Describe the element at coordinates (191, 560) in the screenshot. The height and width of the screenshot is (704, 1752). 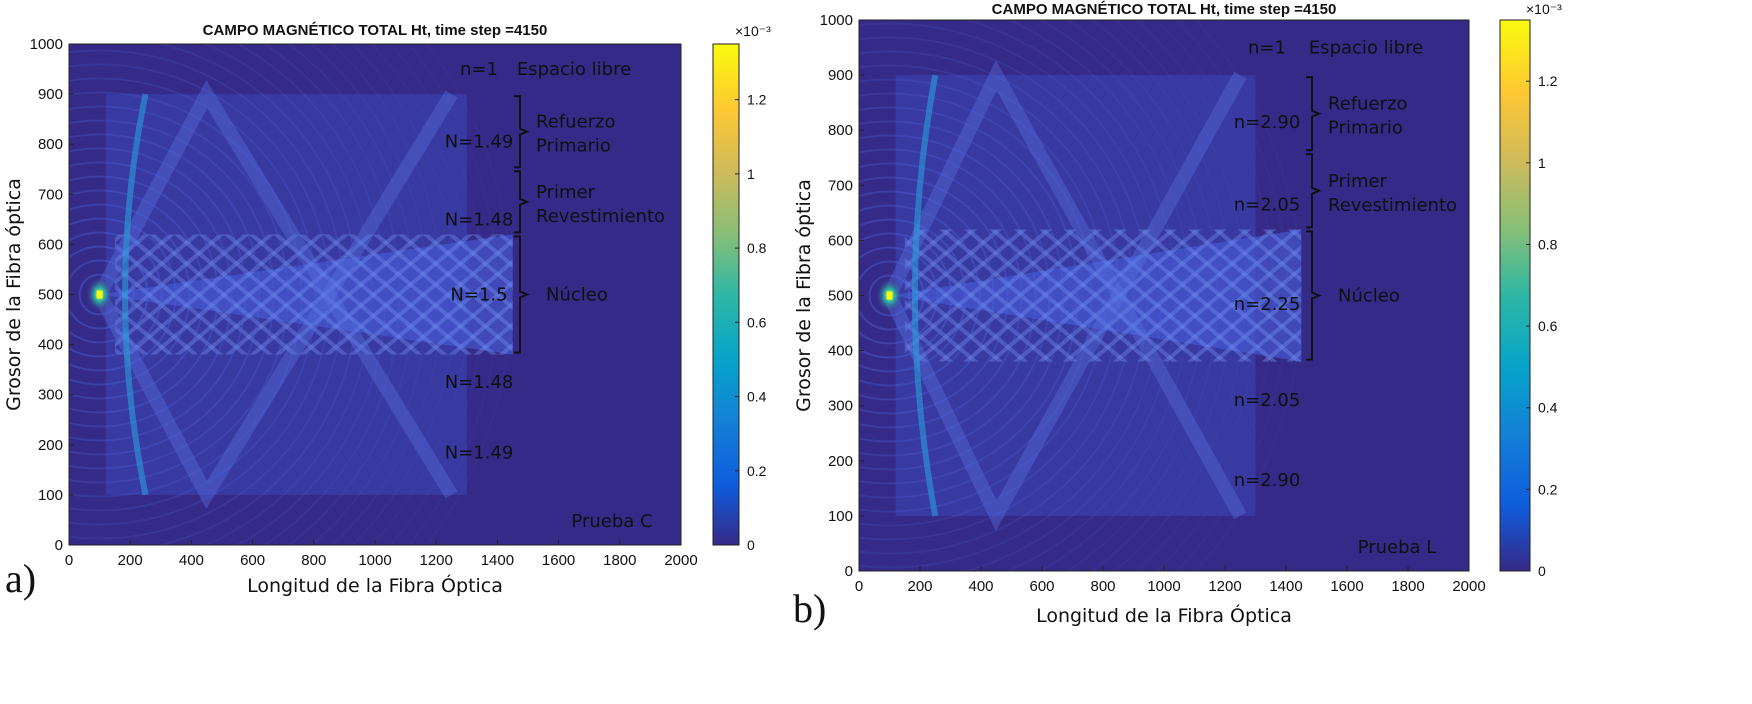
I see `x-tick-label: 400` at that location.